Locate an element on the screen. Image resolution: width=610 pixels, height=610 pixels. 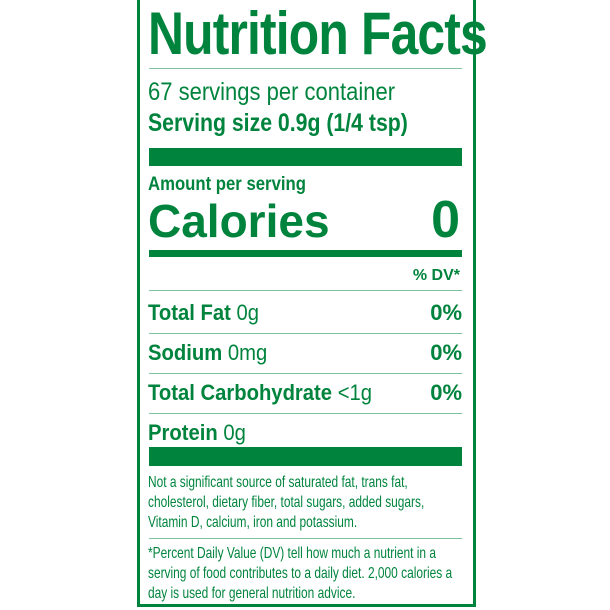
medium-divider is located at coordinates (305, 253).